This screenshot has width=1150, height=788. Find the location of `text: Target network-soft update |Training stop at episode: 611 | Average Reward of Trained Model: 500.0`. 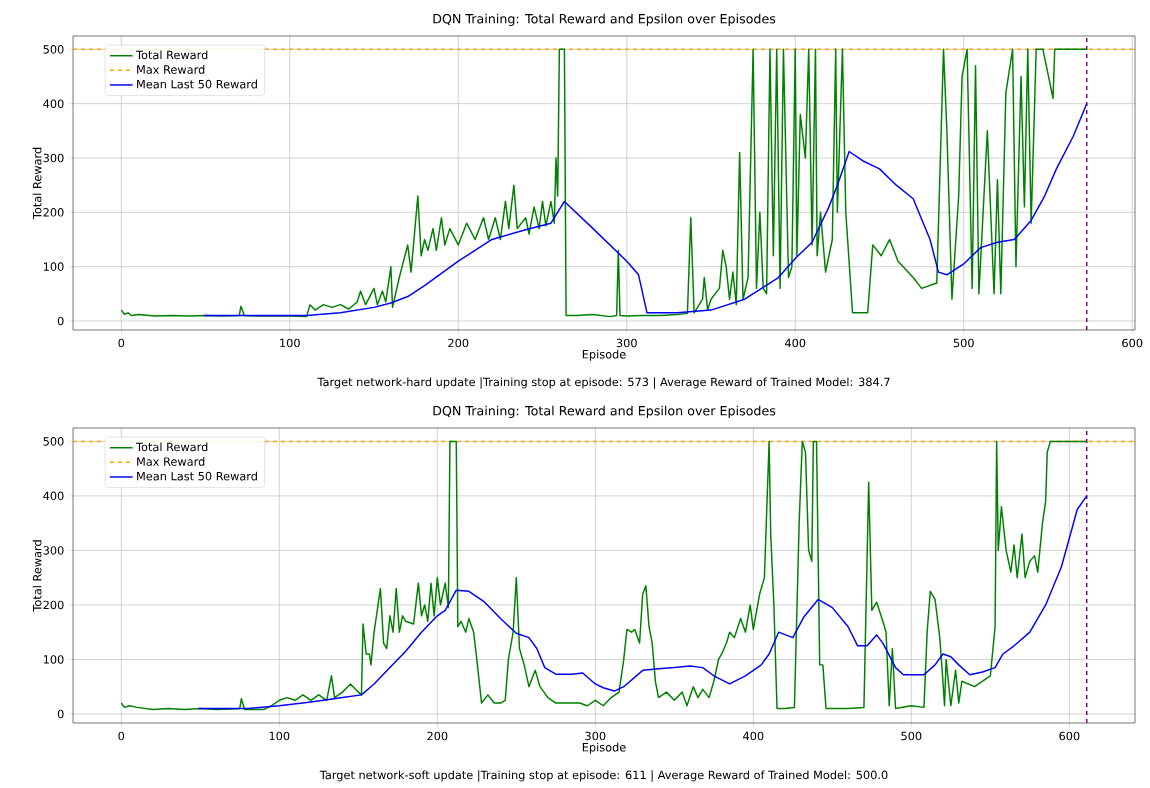

text: Target network-soft update |Training stop at episode: 611 | Average Reward of Trained Model: 500.0 is located at coordinates (603, 776).